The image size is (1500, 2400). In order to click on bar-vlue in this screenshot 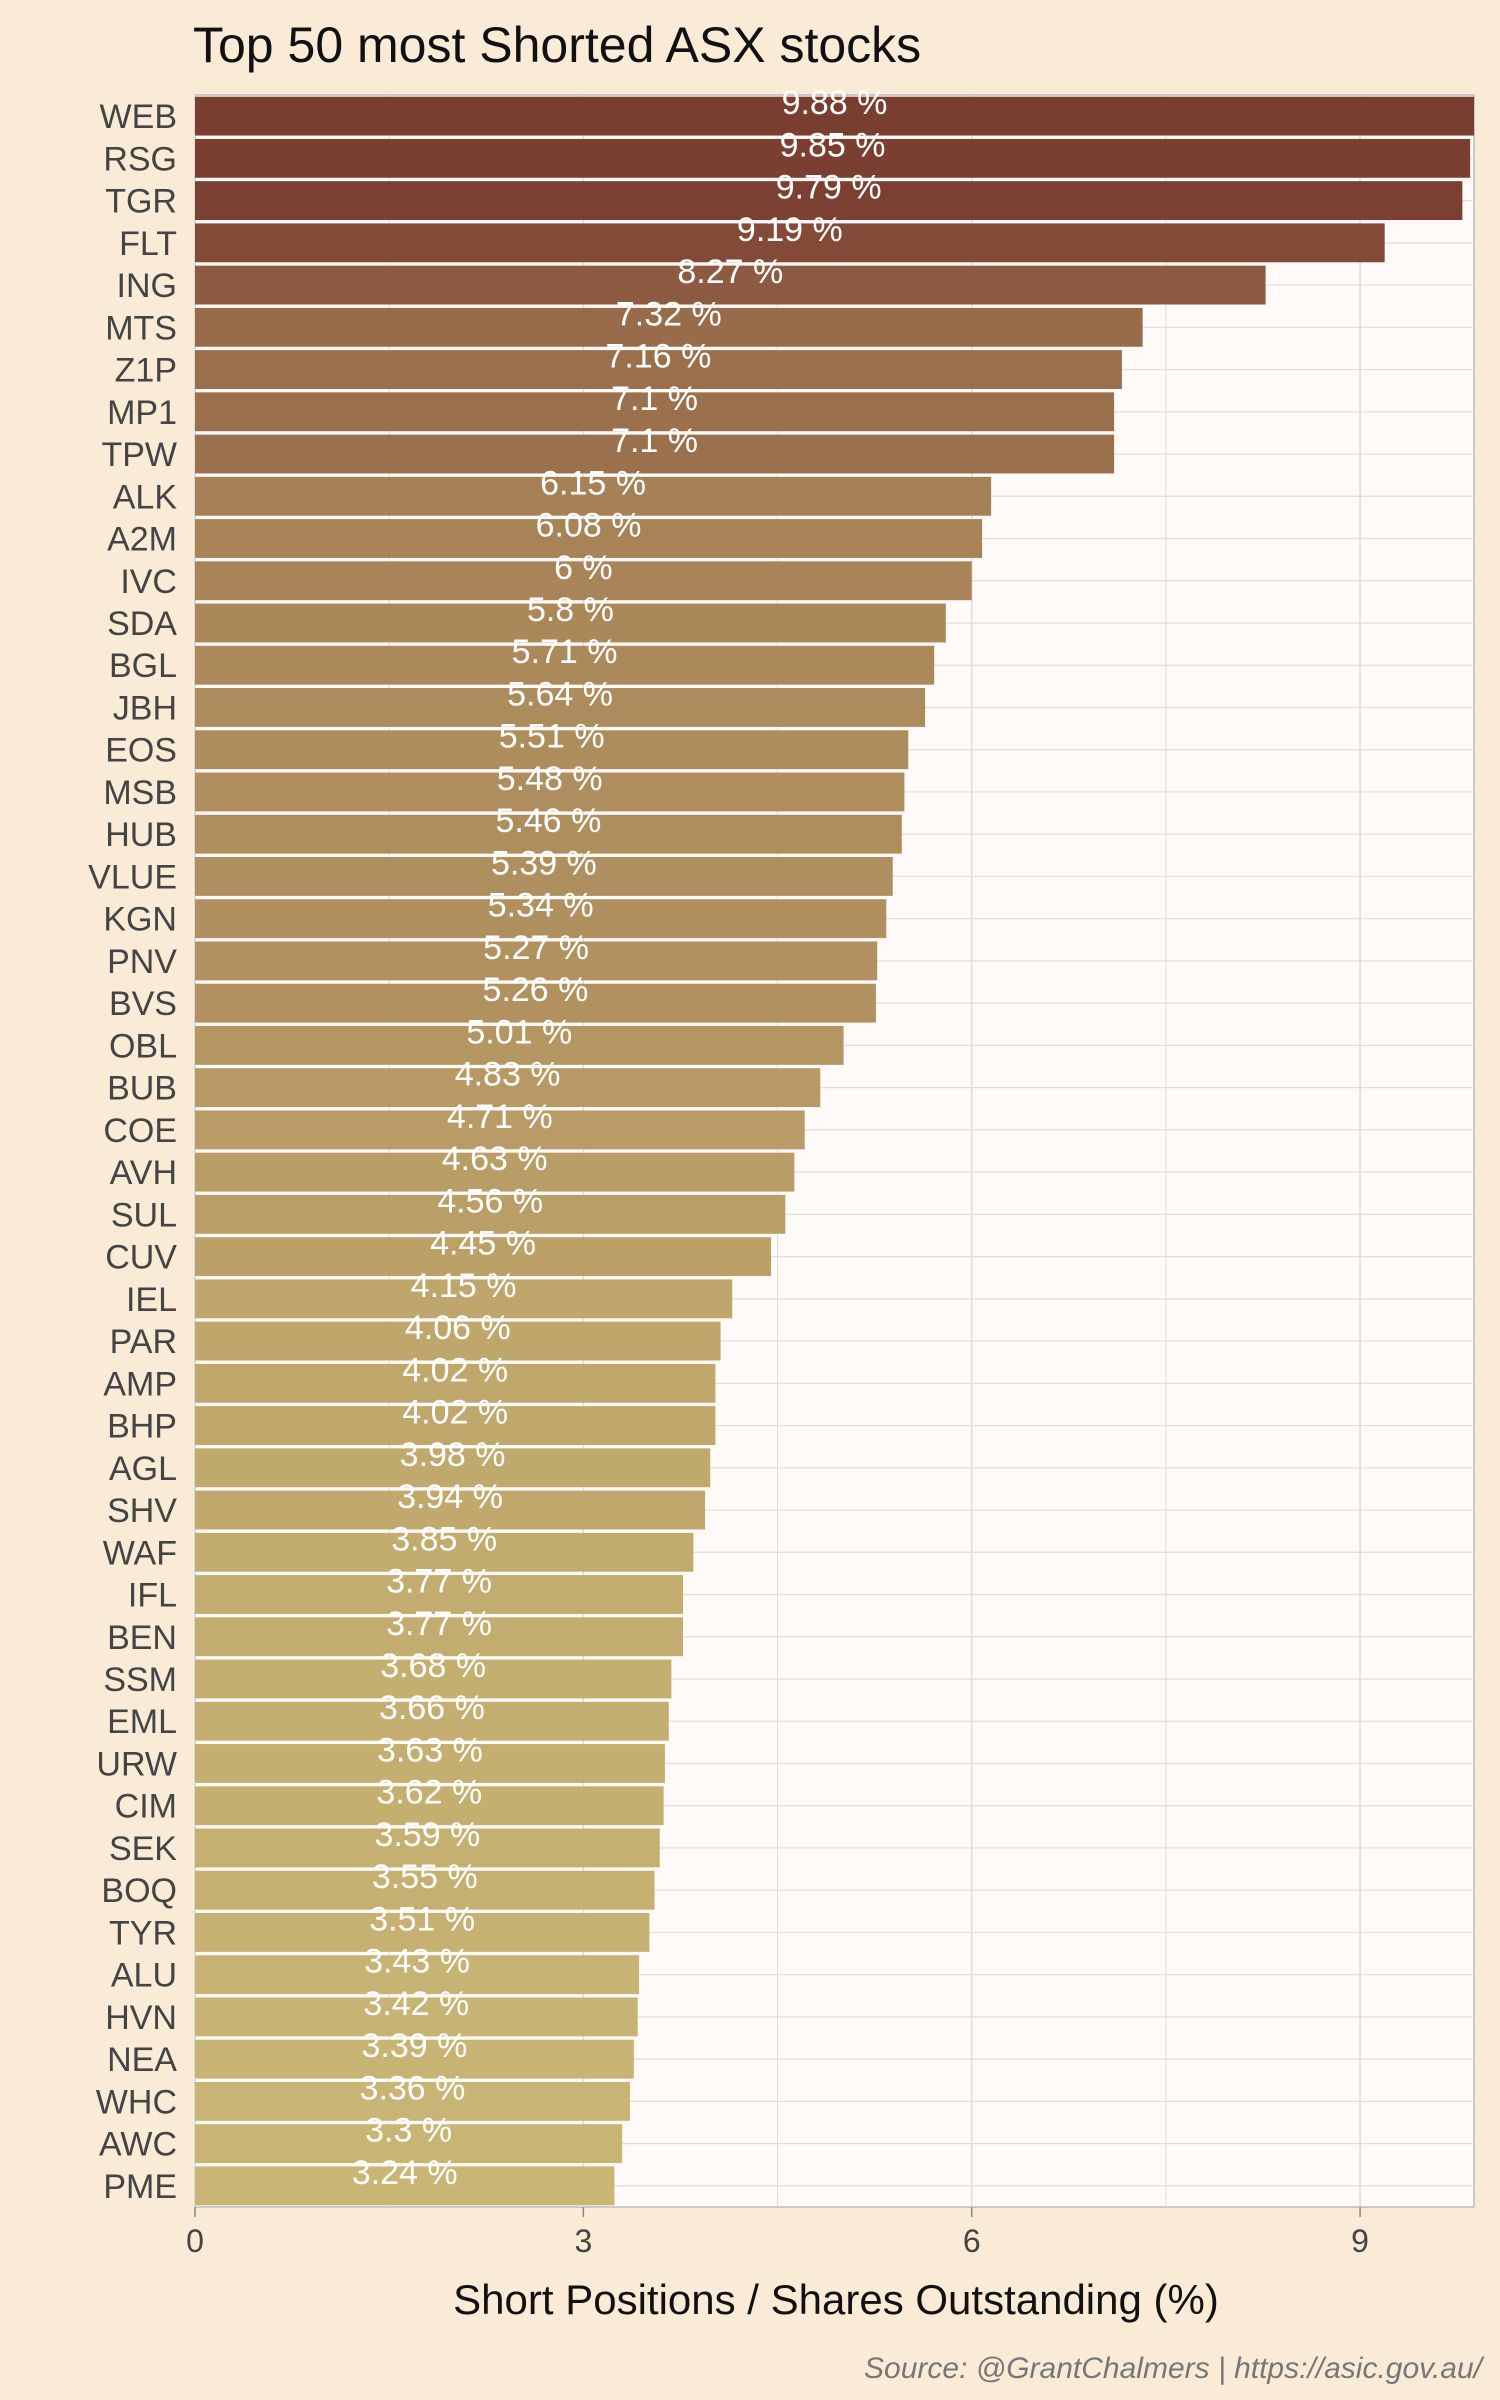, I will do `click(544, 876)`.